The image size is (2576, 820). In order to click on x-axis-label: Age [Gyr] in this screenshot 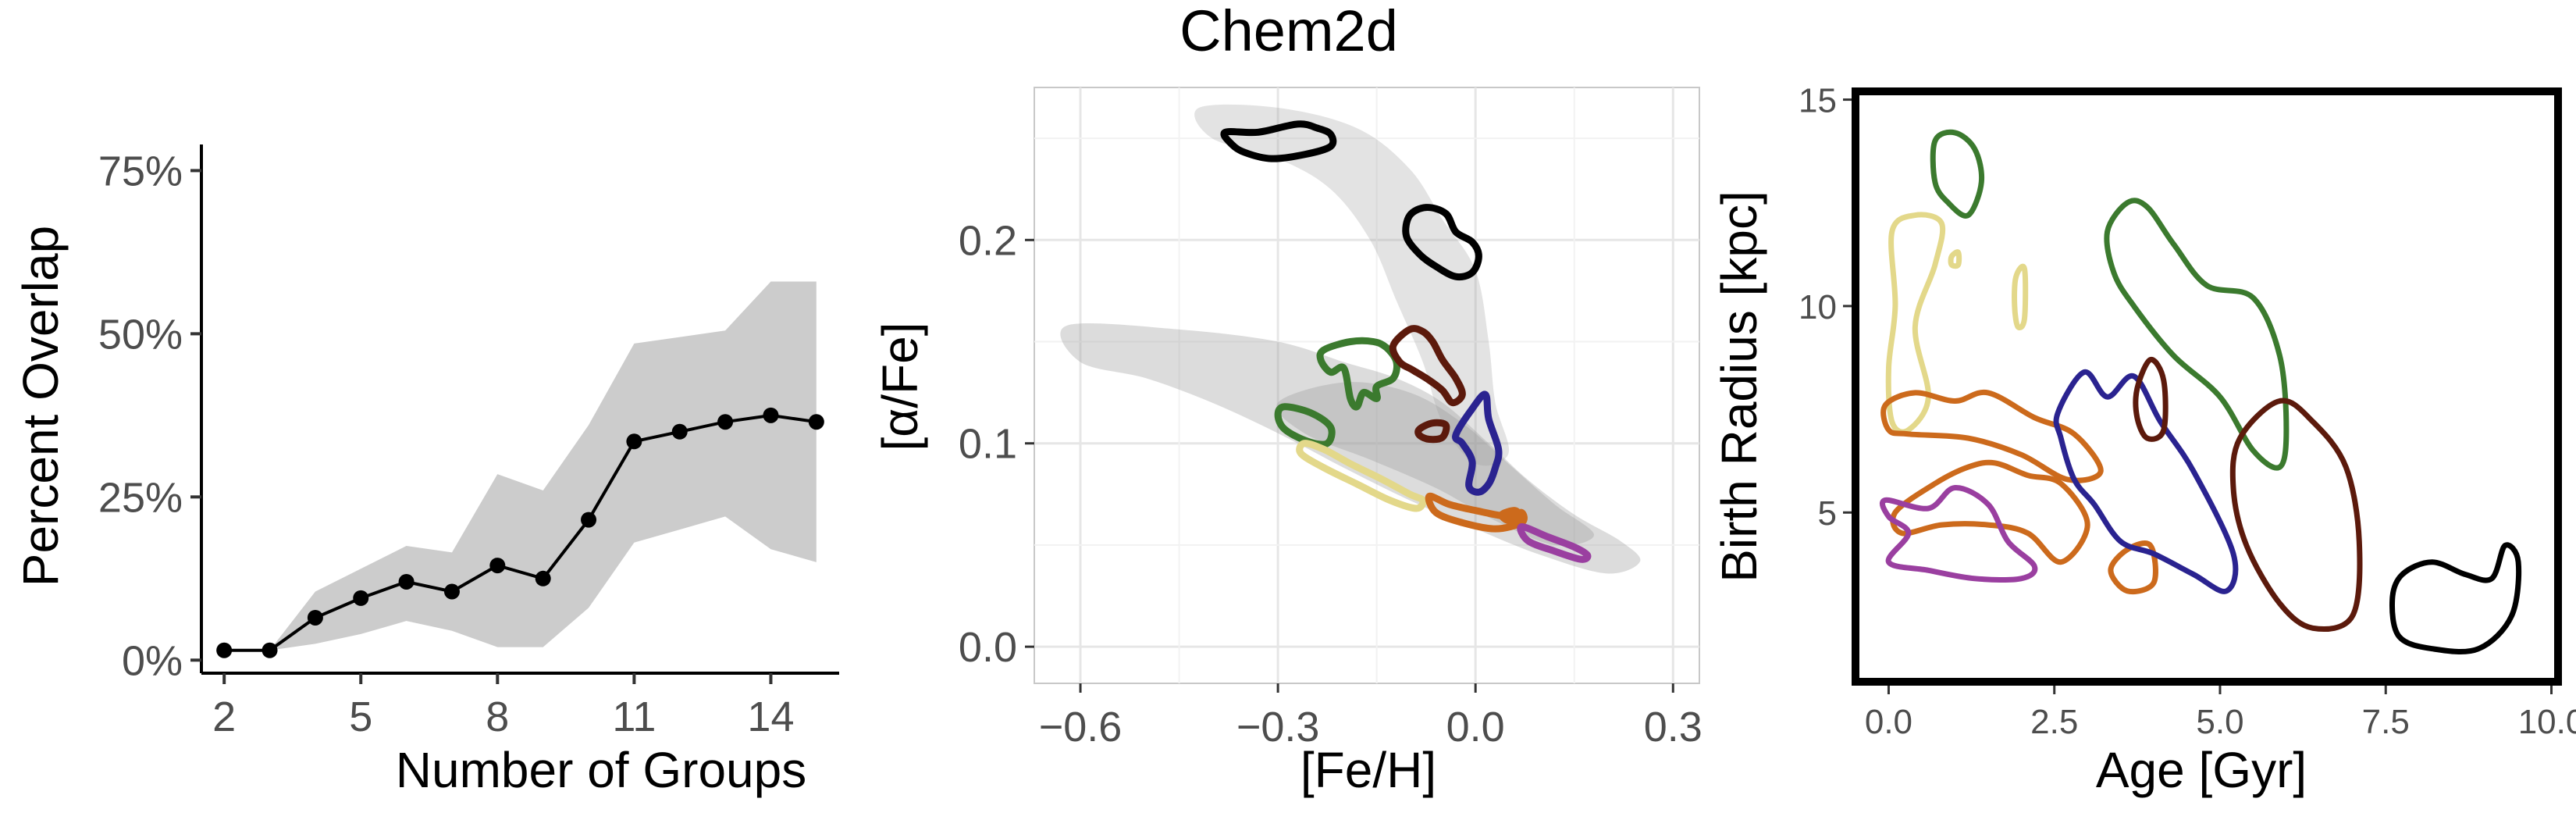, I will do `click(2201, 770)`.